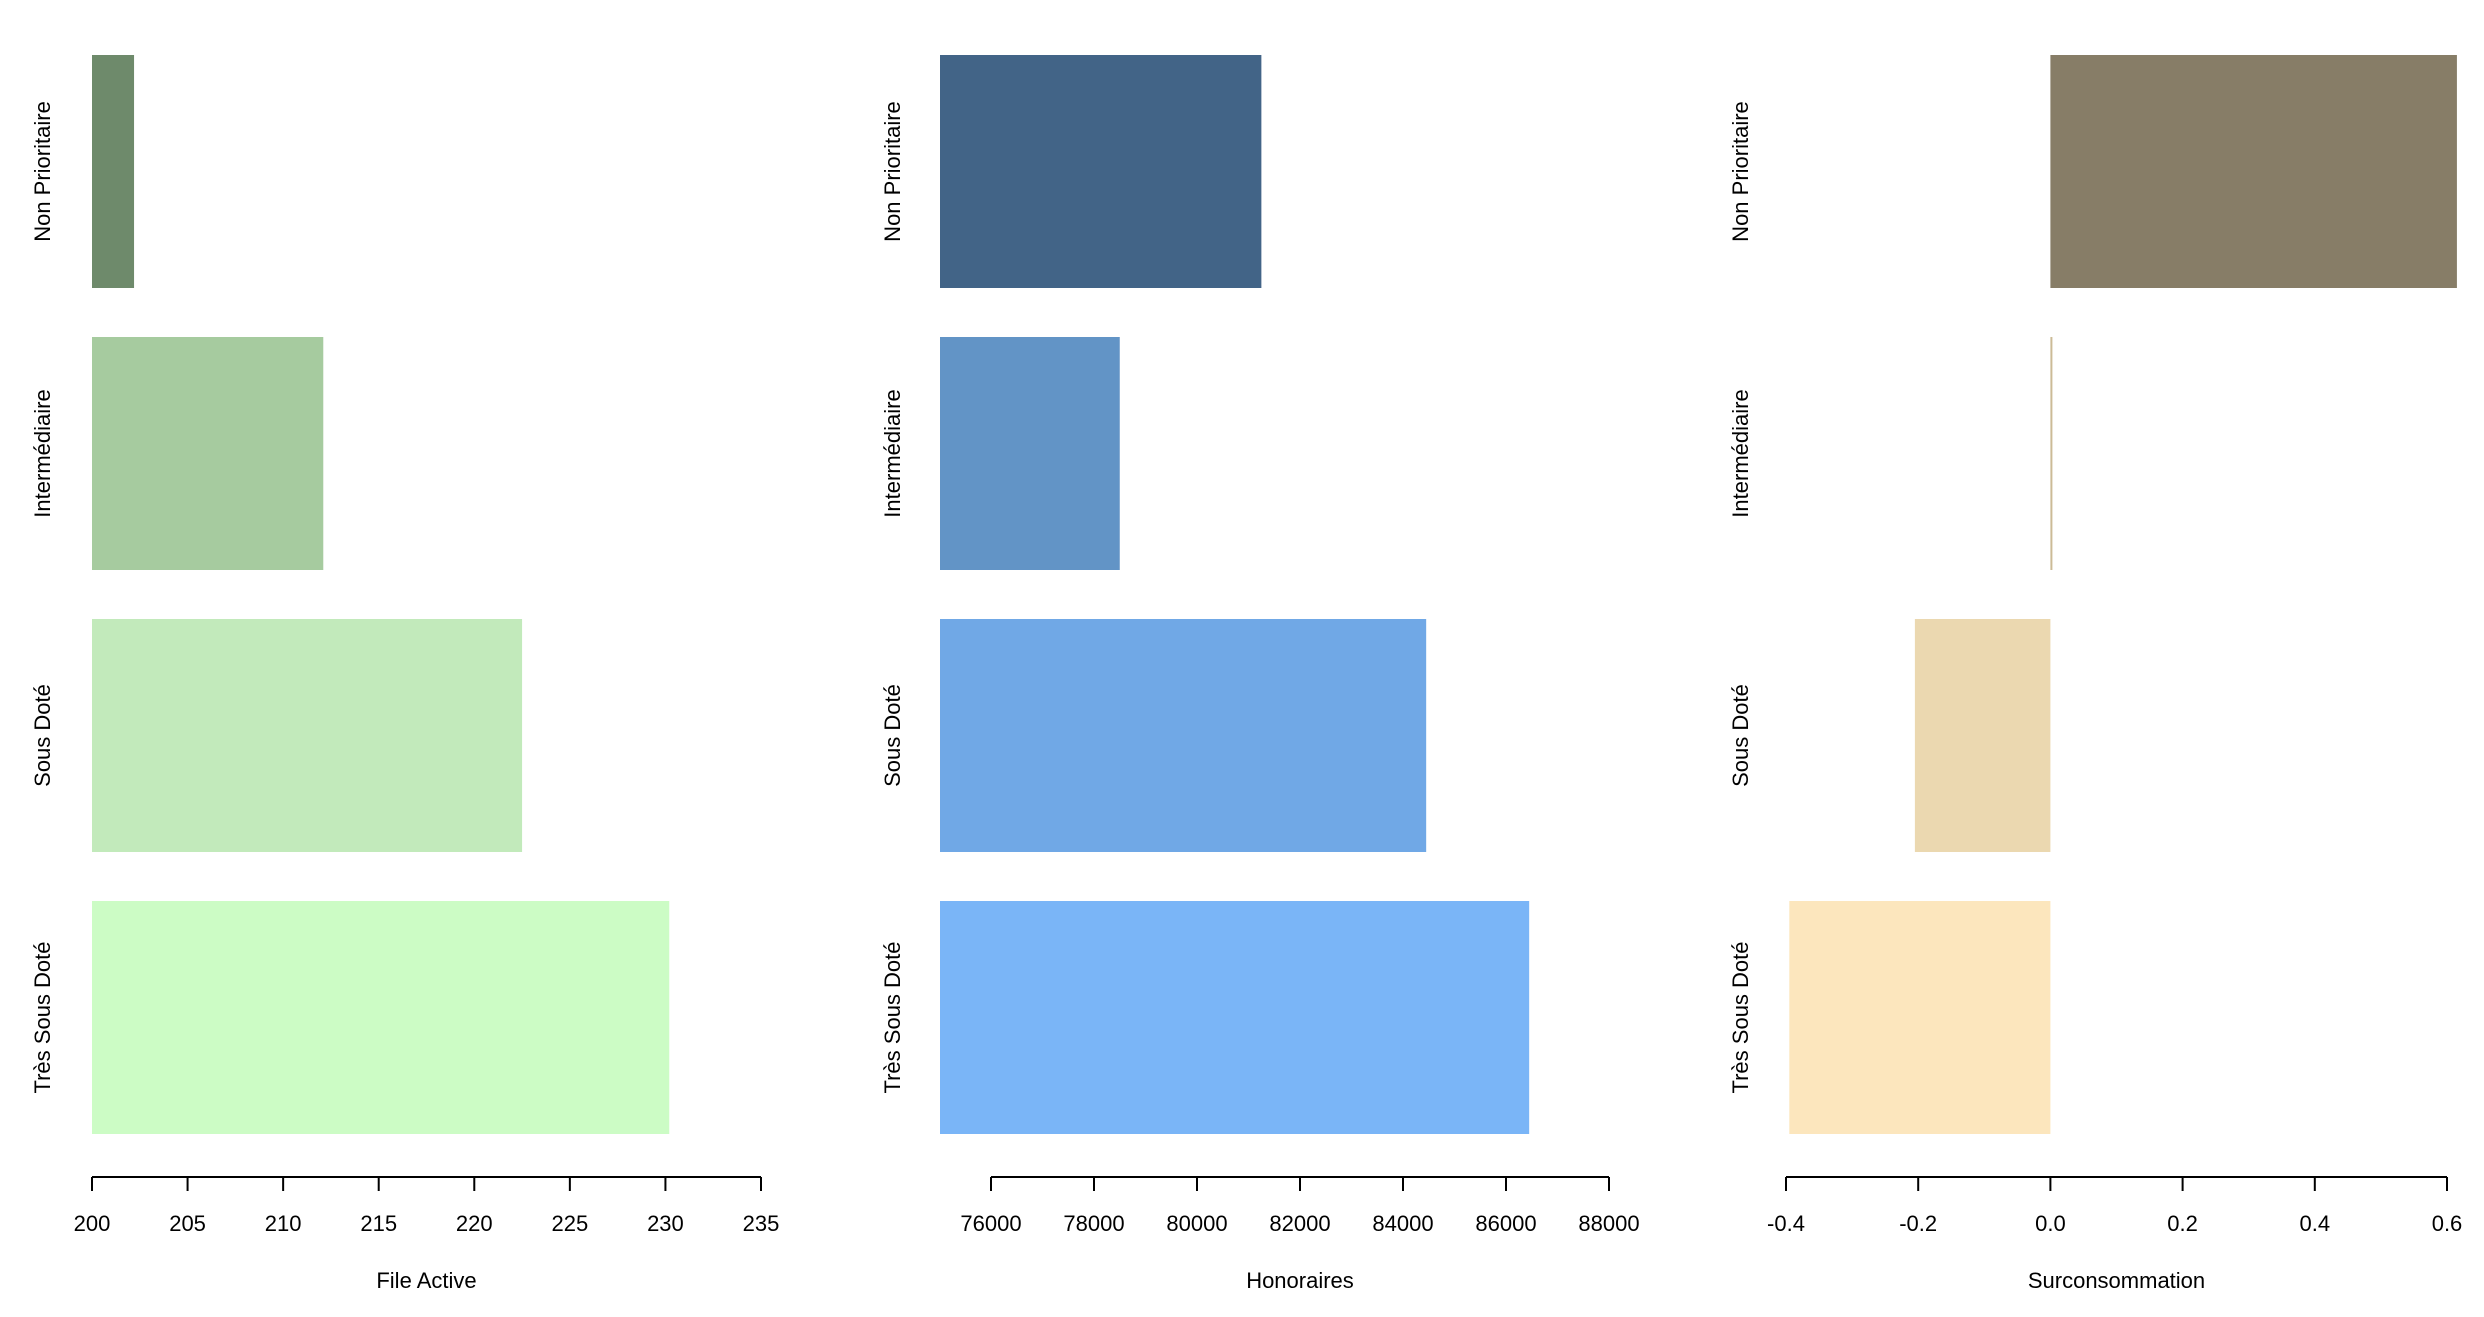  I want to click on x-tick-label: 0.0, so click(2050, 1223).